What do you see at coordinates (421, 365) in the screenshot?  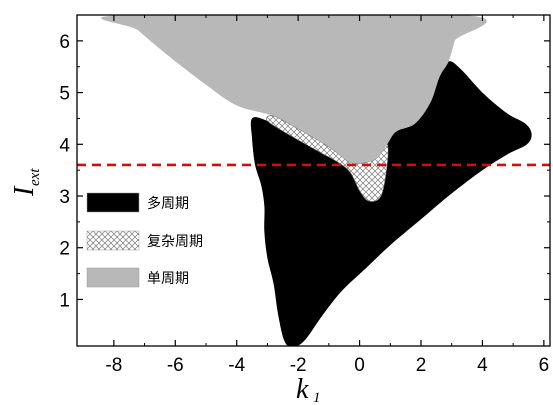 I see `x-tick-label: 2` at bounding box center [421, 365].